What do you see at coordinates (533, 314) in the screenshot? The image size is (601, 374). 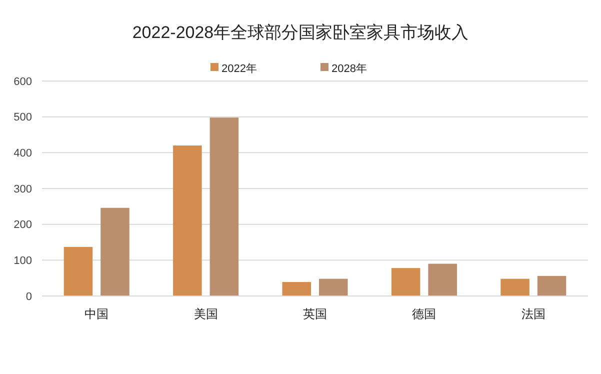 I see `x-tick-label: 法国` at bounding box center [533, 314].